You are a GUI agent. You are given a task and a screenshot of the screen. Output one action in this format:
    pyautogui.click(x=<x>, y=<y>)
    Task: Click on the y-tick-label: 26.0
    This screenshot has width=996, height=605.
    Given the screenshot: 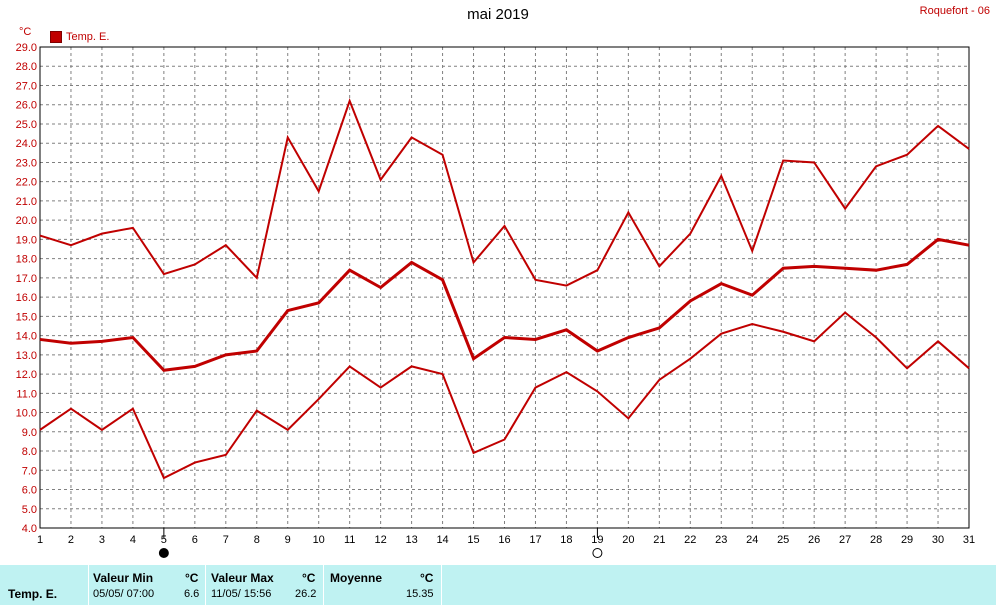 What is the action you would take?
    pyautogui.click(x=26, y=106)
    